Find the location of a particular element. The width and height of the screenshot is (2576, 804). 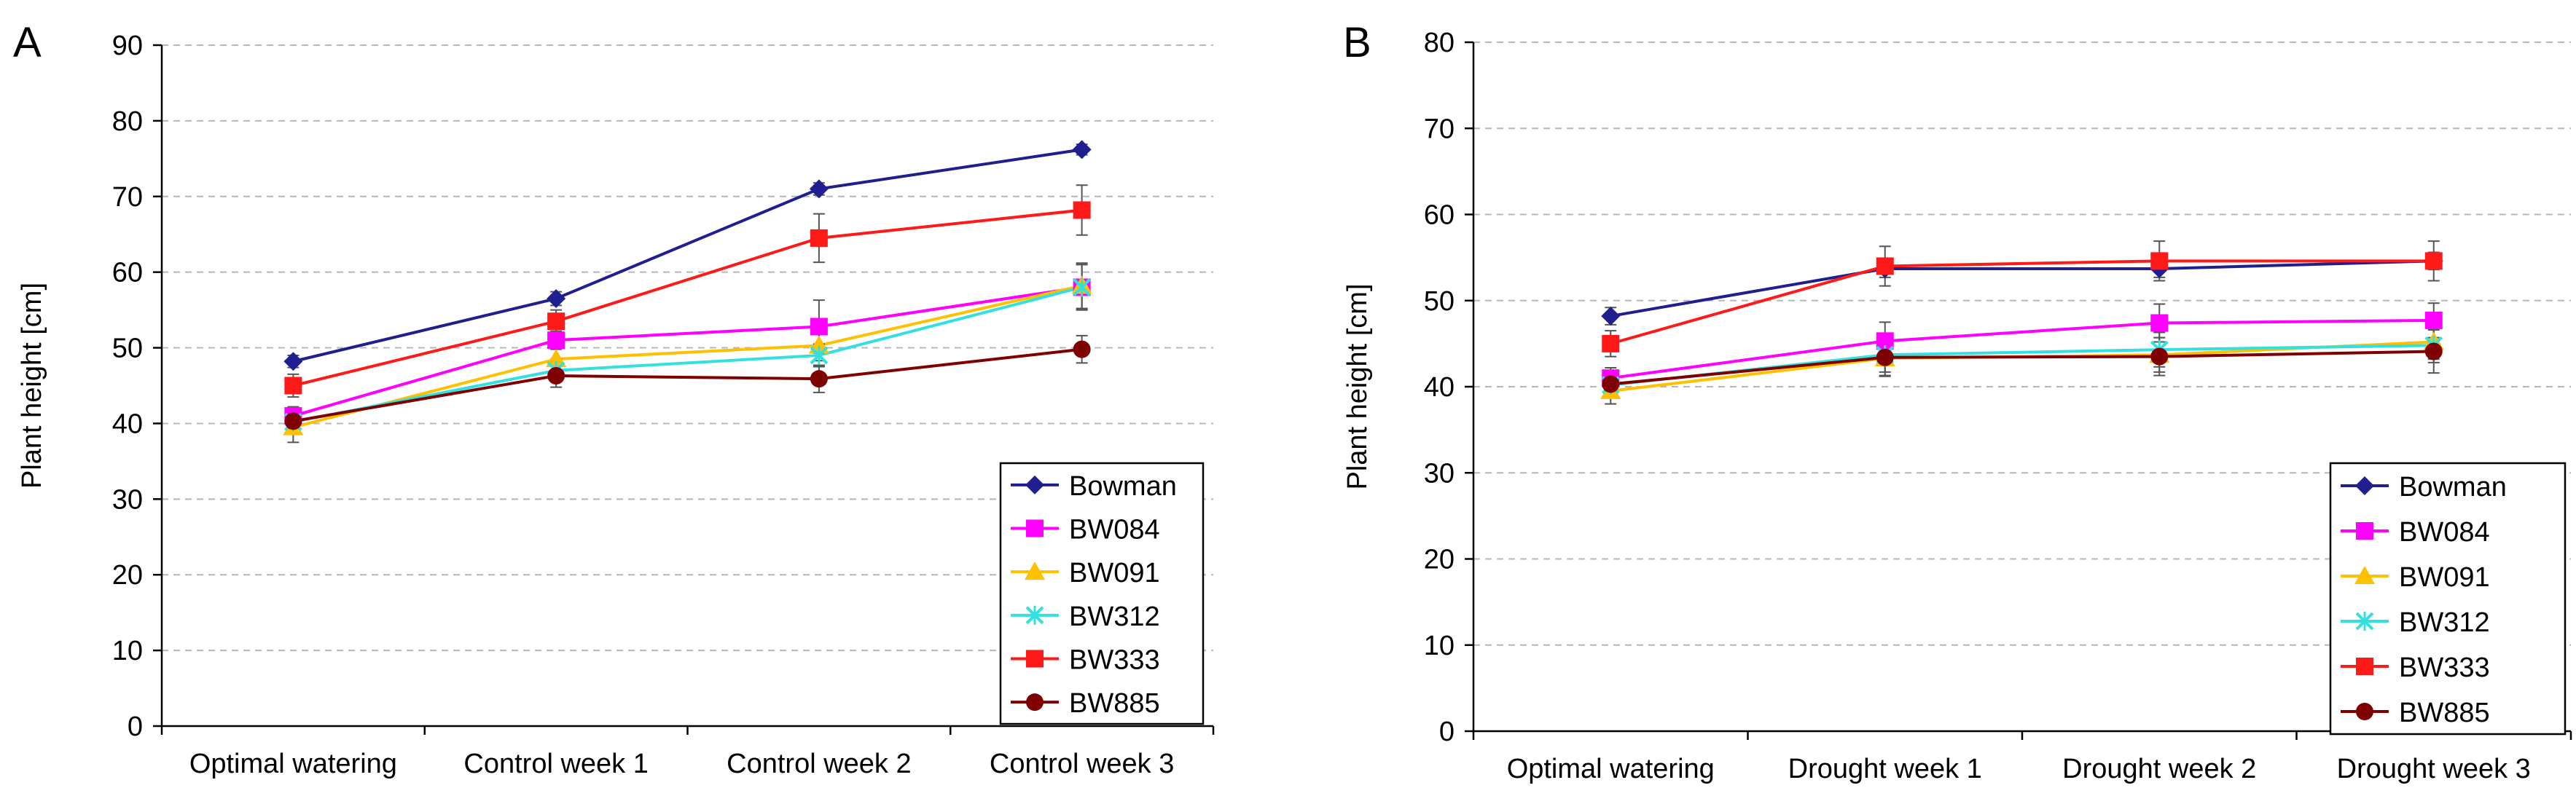

data-point-bw091 is located at coordinates (556, 358).